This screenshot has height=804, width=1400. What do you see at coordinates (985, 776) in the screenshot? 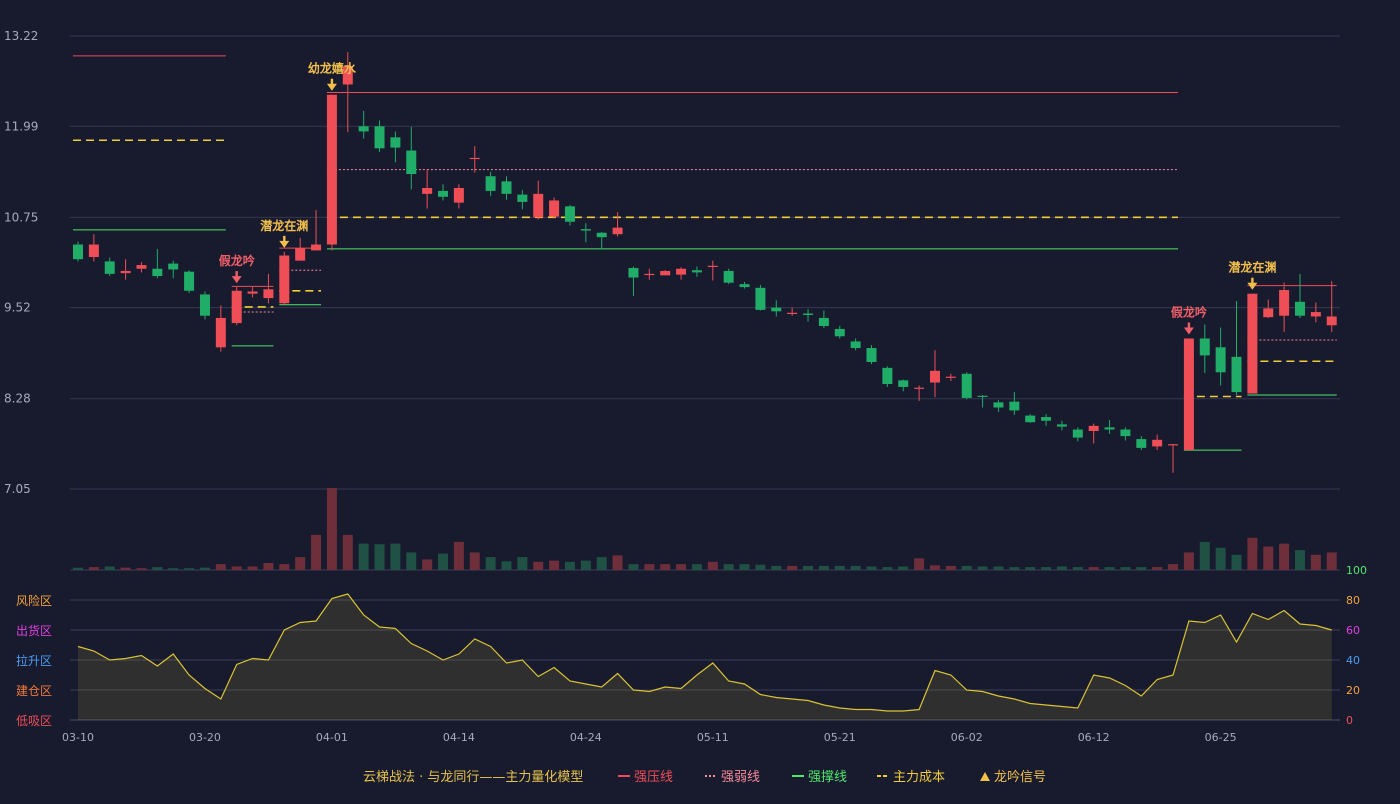
I see `legend-triangle-icon` at bounding box center [985, 776].